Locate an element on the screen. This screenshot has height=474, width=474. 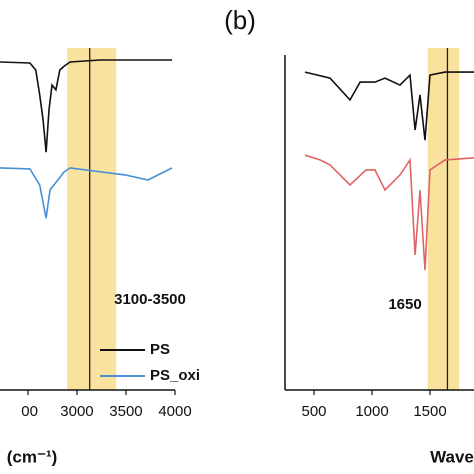
x-tick-label: 00 is located at coordinates (29, 411).